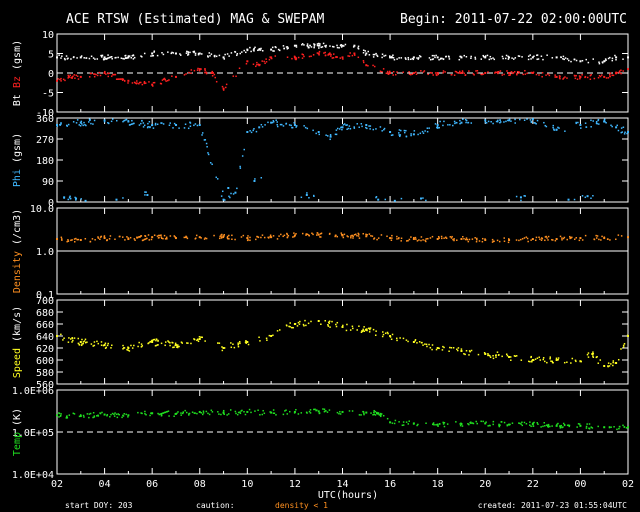  What do you see at coordinates (99, 505) in the screenshot?
I see `start-doy: start DOY: 203` at bounding box center [99, 505].